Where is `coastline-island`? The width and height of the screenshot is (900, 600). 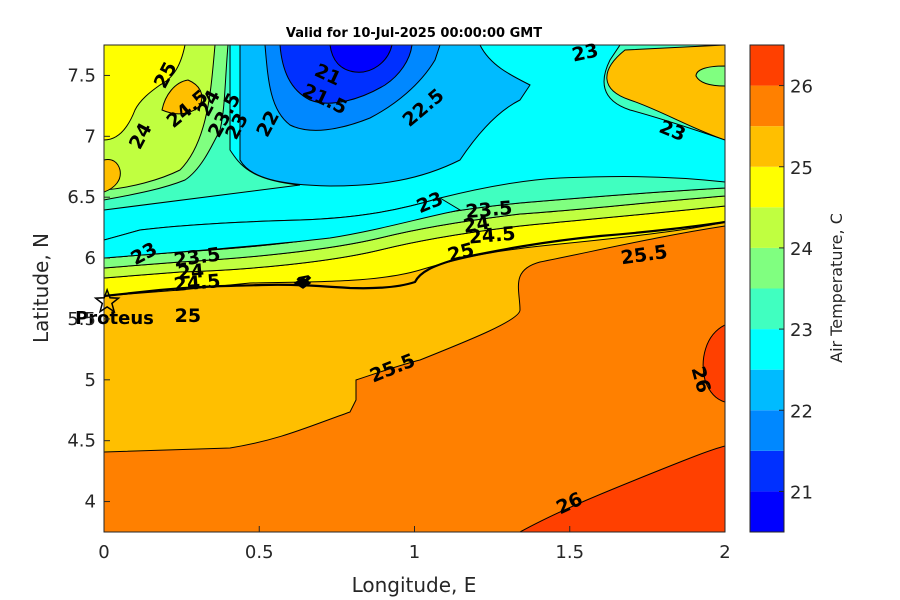
coastline-island is located at coordinates (302, 283).